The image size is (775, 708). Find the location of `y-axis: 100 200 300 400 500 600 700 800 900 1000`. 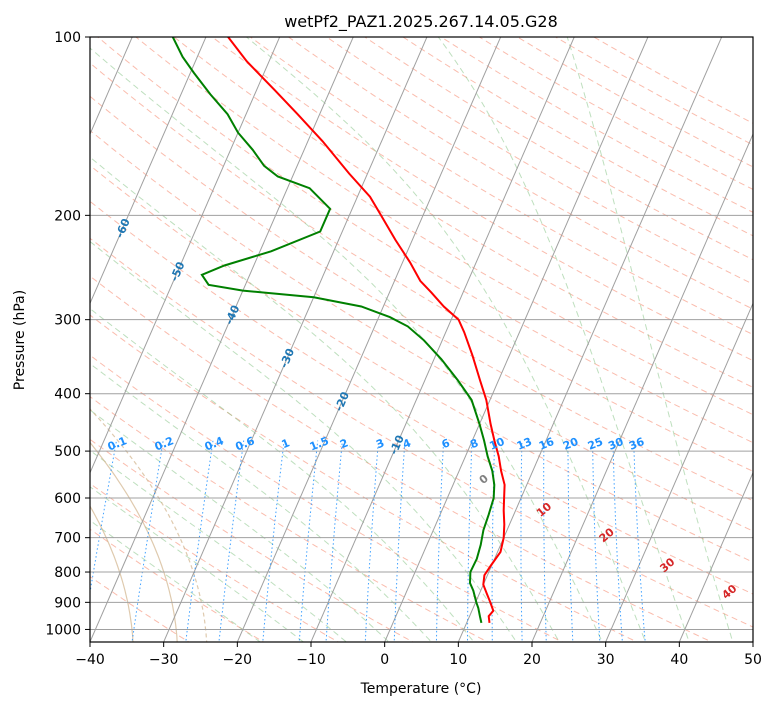

y-axis: 100 200 300 400 500 600 700 800 900 1000 is located at coordinates (67, 334).